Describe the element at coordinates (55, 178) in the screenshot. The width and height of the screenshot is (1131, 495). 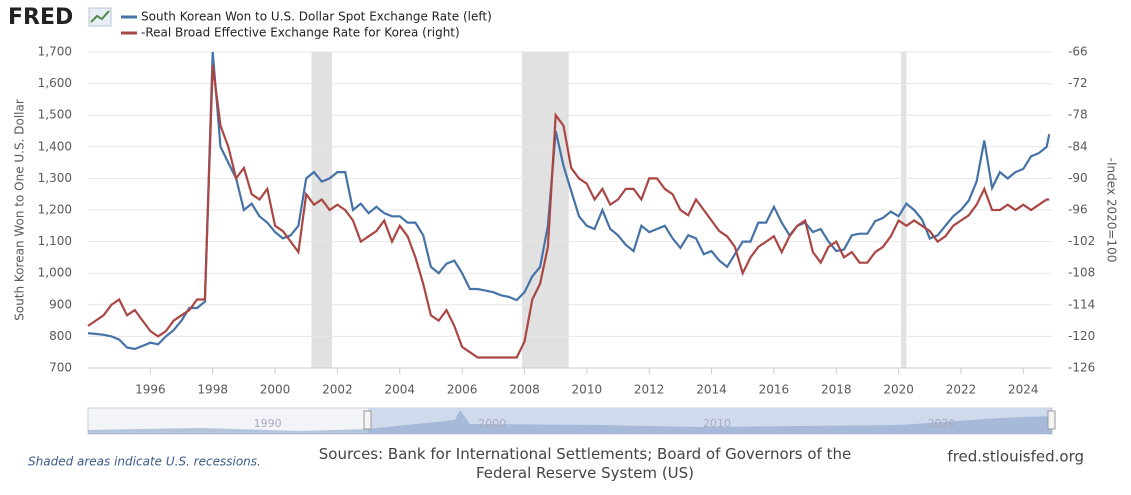
I see `y-tick-label: 1,300` at that location.